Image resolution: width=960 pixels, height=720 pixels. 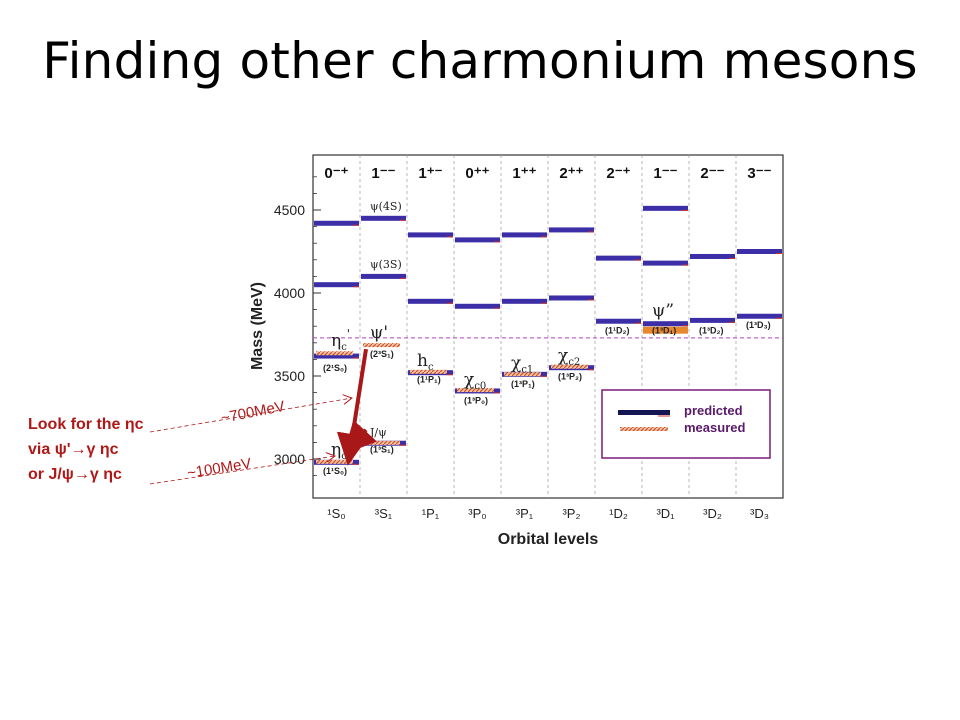 What do you see at coordinates (257, 326) in the screenshot?
I see `y-axis-label: Mass (MeV)` at bounding box center [257, 326].